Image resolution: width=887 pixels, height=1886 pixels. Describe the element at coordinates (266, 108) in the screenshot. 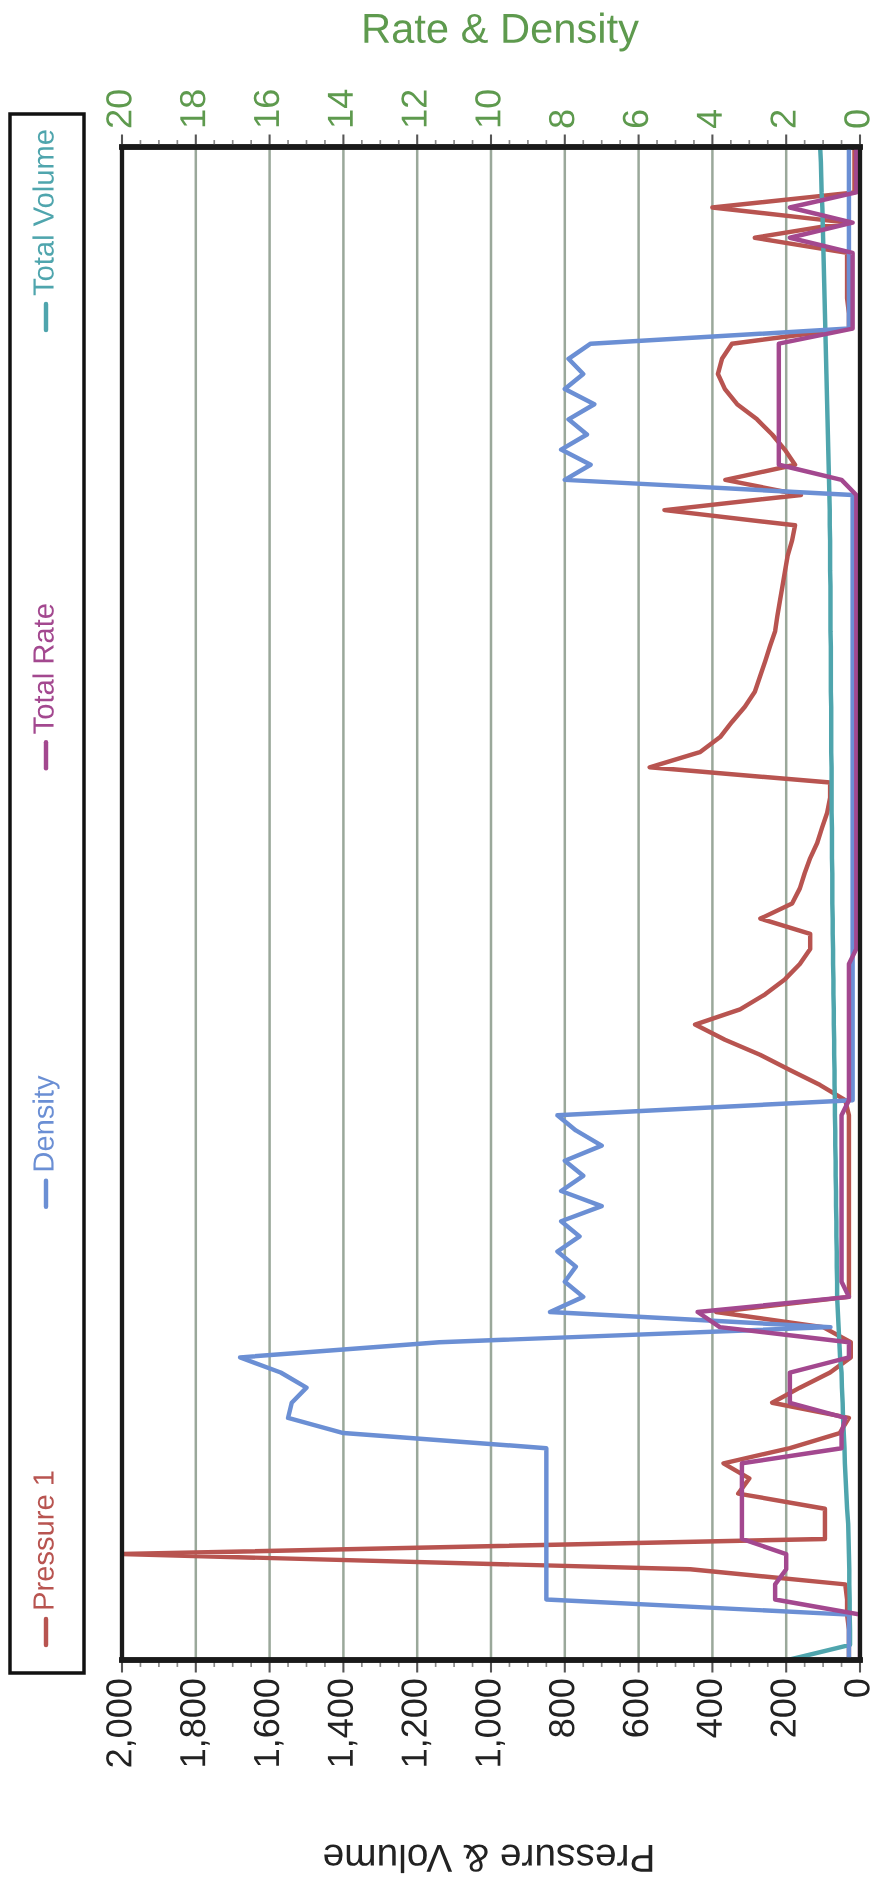

I see `x2-tick-label: 16` at that location.